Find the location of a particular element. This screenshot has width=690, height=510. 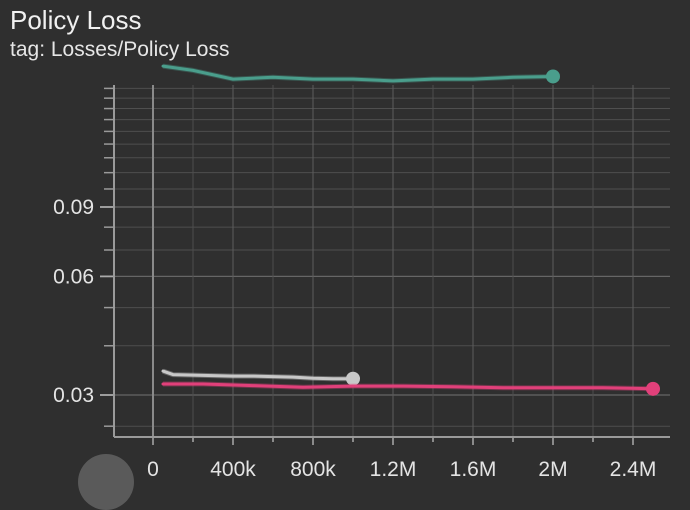

series-0-end-marker is located at coordinates (553, 76).